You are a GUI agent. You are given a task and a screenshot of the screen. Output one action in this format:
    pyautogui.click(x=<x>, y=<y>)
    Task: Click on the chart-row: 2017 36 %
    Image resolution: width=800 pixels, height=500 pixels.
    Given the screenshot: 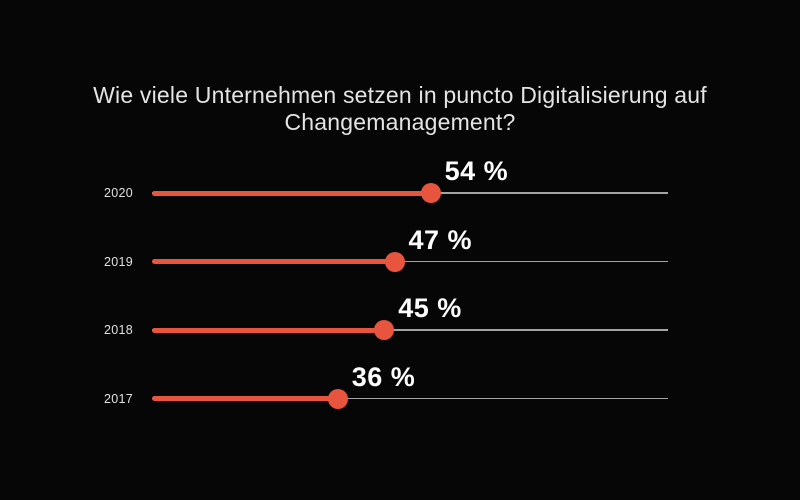 What is the action you would take?
    pyautogui.click(x=400, y=397)
    